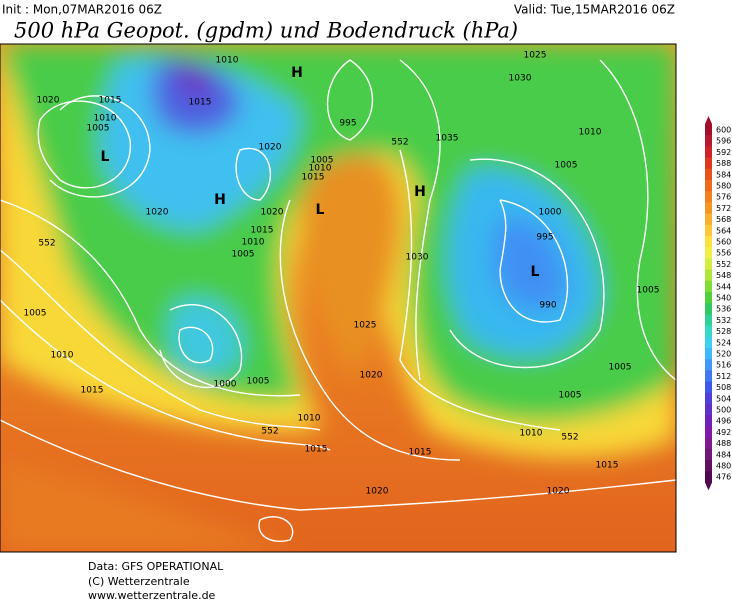 The width and height of the screenshot is (732, 604). What do you see at coordinates (347, 124) in the screenshot?
I see `isobar-label: 995` at bounding box center [347, 124].